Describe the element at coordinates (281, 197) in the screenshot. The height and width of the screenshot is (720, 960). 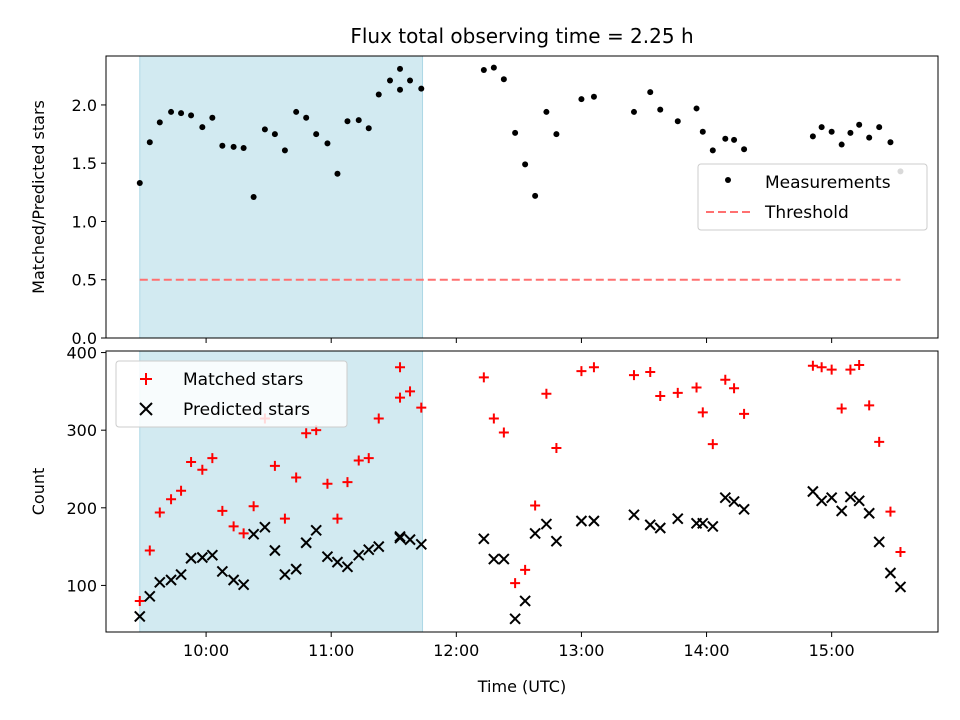
I see `observing-span` at that location.